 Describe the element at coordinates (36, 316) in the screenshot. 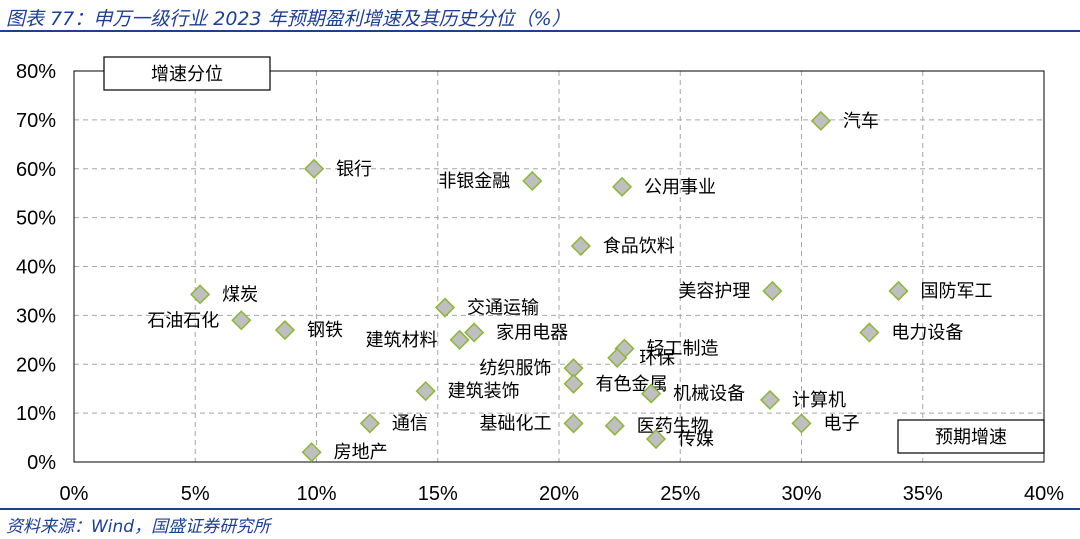

I see `y-tick-label: 30%` at that location.